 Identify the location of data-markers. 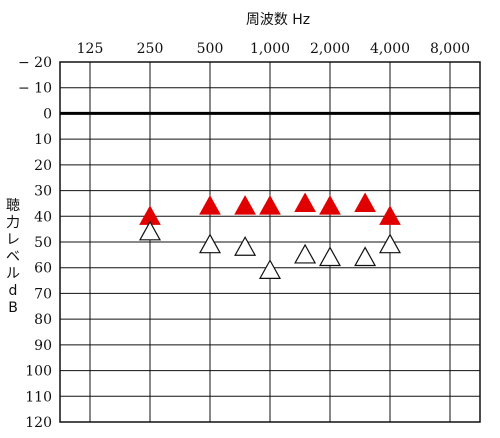
(270, 235).